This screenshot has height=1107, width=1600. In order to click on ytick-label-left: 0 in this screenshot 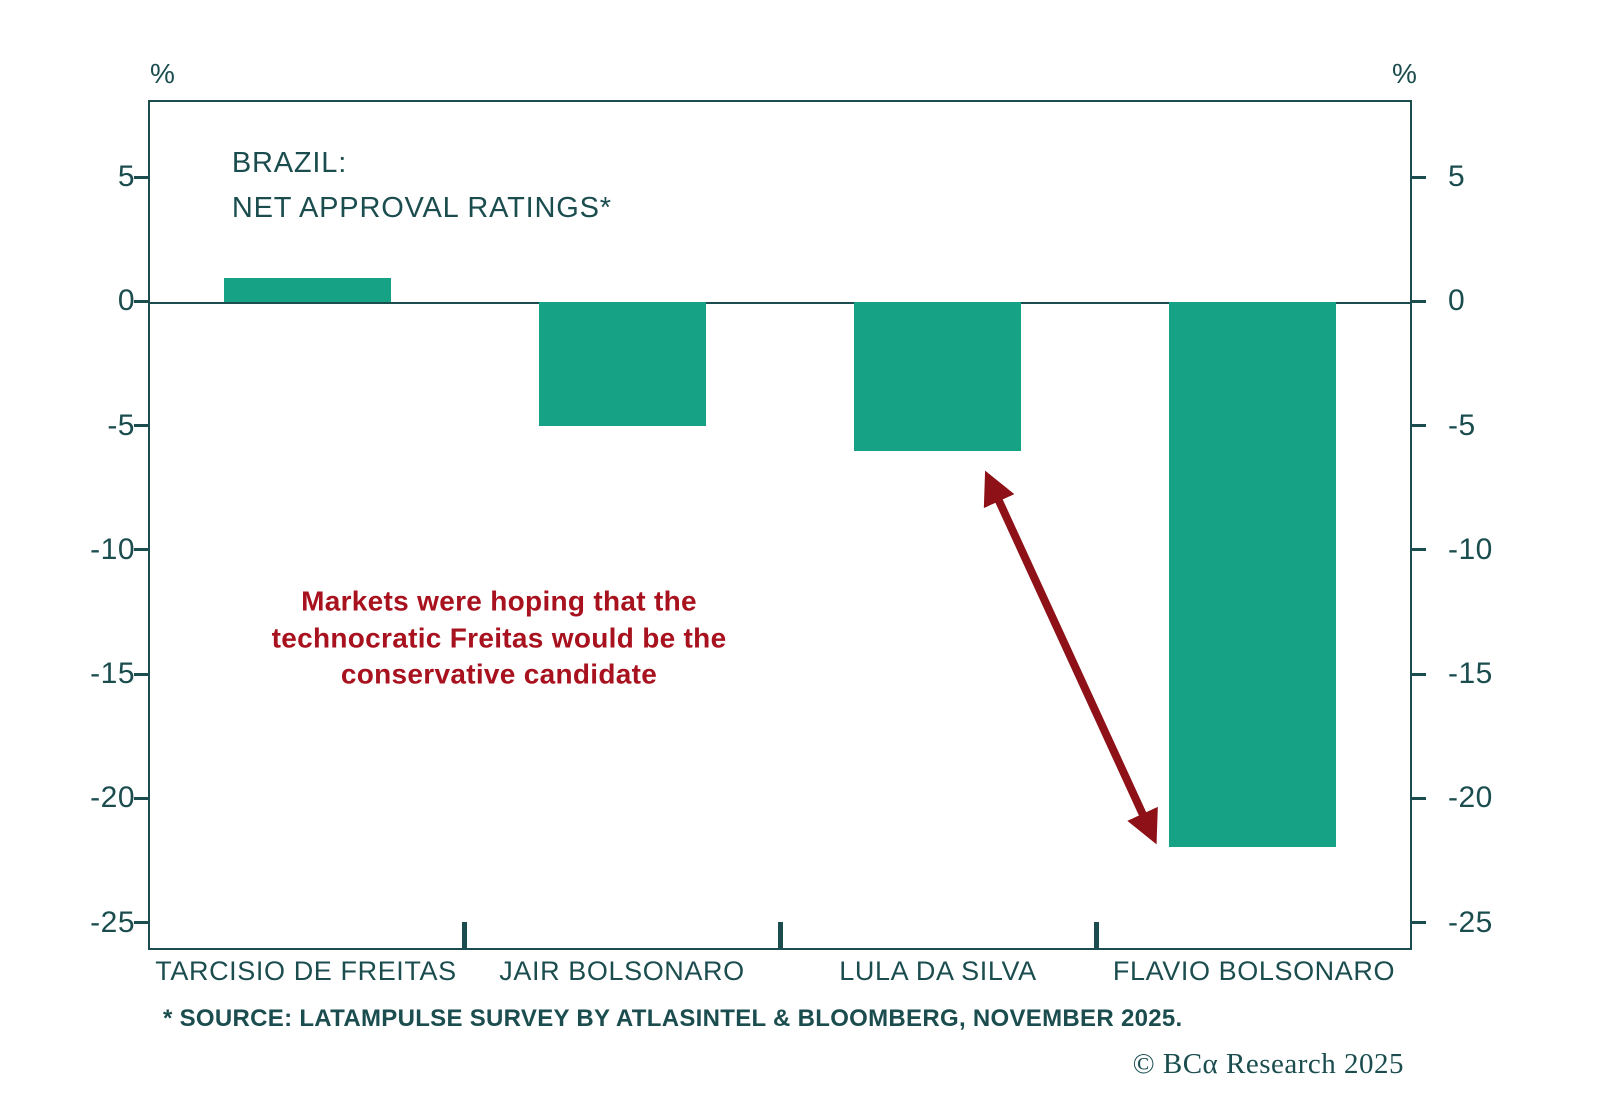, I will do `click(126, 301)`.